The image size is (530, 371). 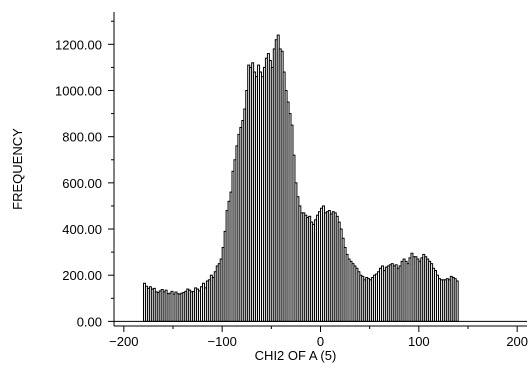 I want to click on y-tick-label: 1200.00, so click(x=78, y=44).